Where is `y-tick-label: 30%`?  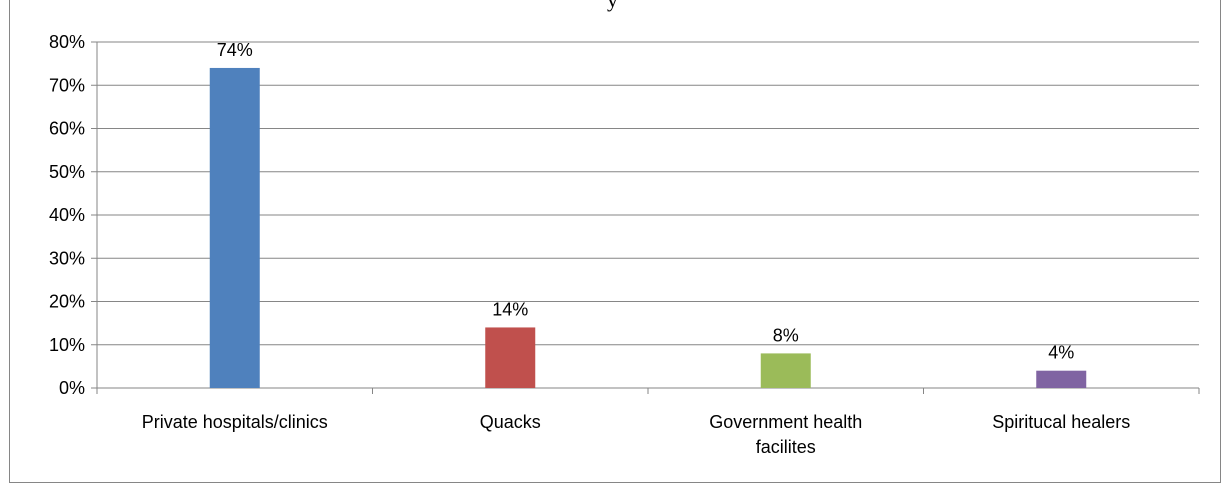 y-tick-label: 30% is located at coordinates (67, 258).